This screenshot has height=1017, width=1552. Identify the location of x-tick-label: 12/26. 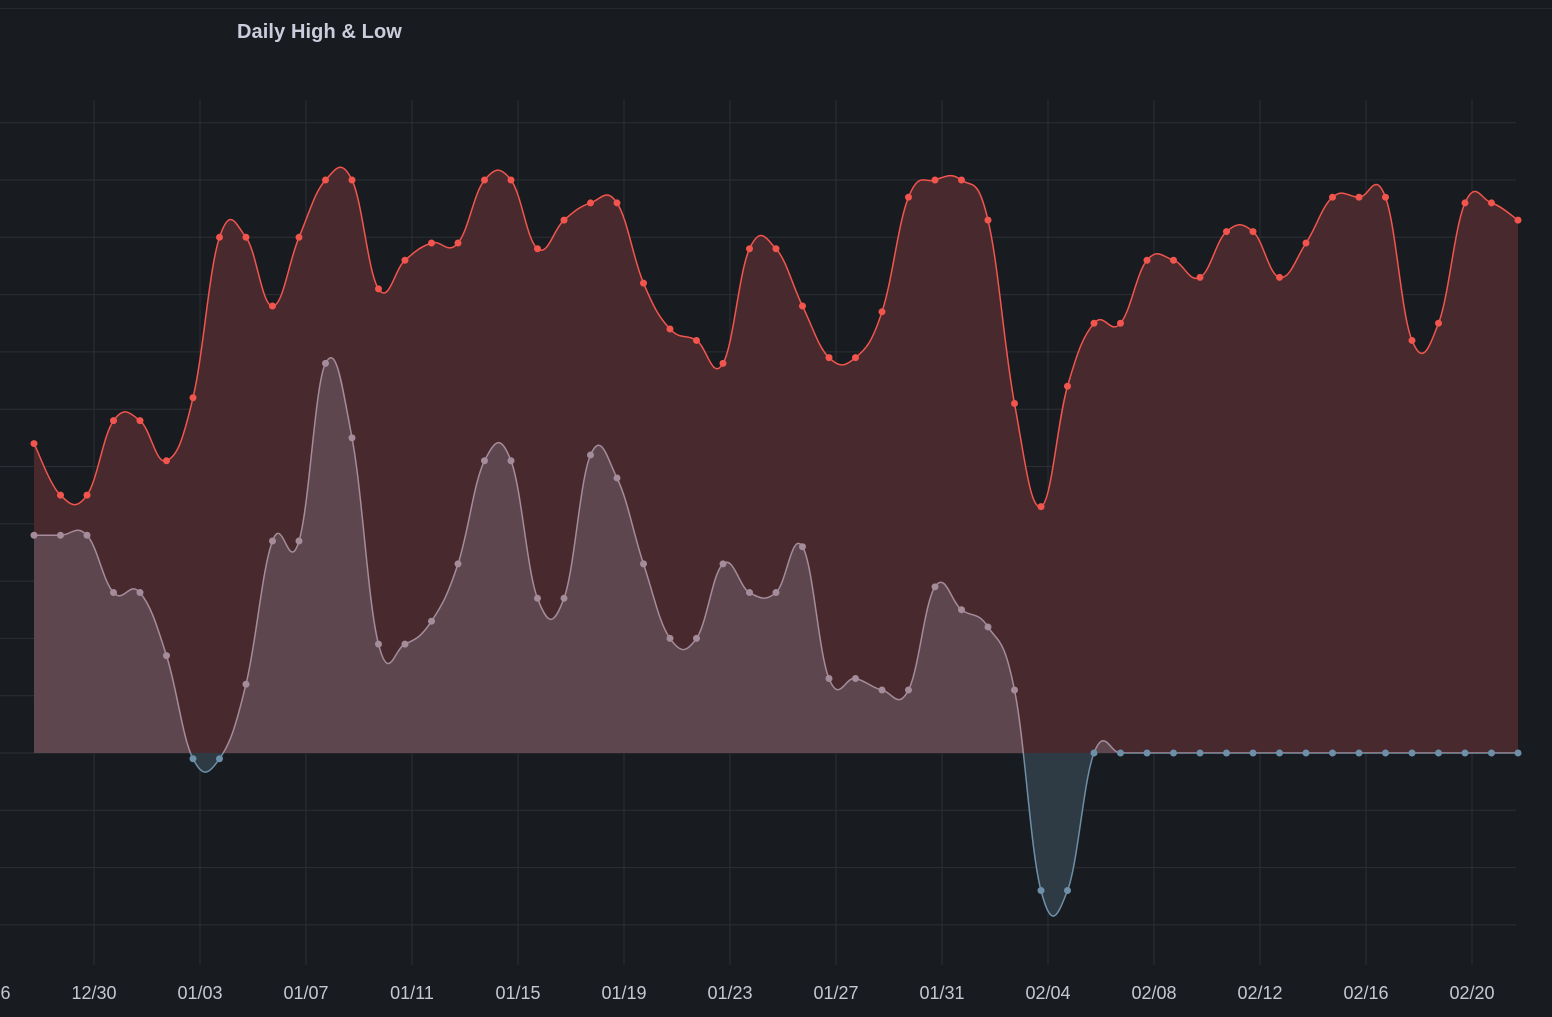
(5, 993).